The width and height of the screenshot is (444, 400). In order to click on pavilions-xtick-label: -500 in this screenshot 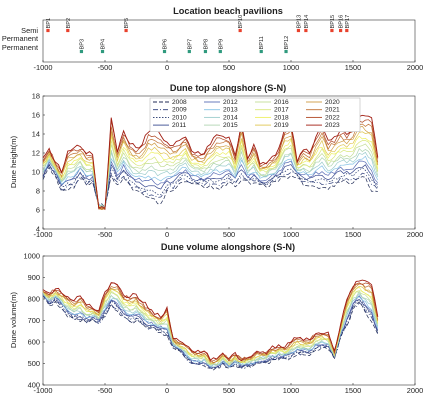, I will do `click(105, 67)`.